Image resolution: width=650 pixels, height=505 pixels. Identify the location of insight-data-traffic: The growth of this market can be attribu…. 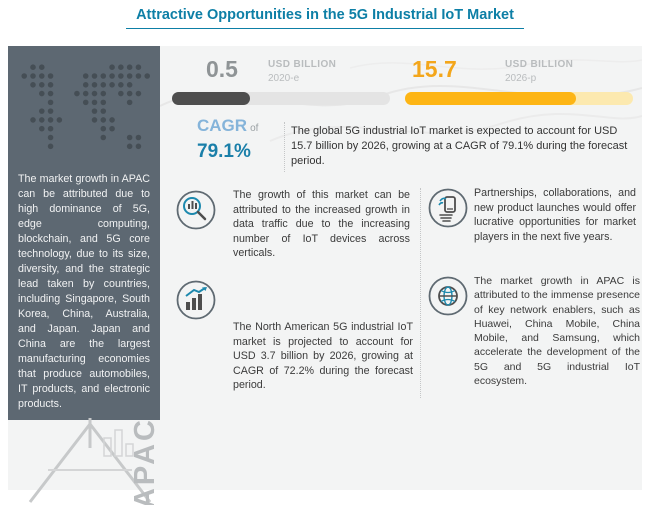
(321, 224).